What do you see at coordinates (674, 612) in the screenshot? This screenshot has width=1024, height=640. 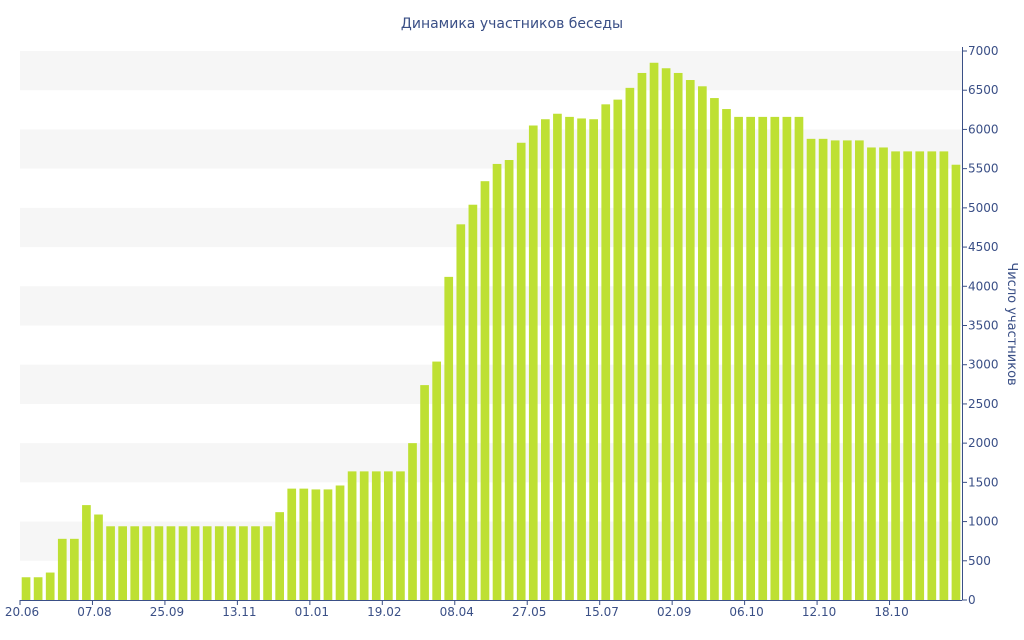 I see `x-tick-label: 02.09` at bounding box center [674, 612].